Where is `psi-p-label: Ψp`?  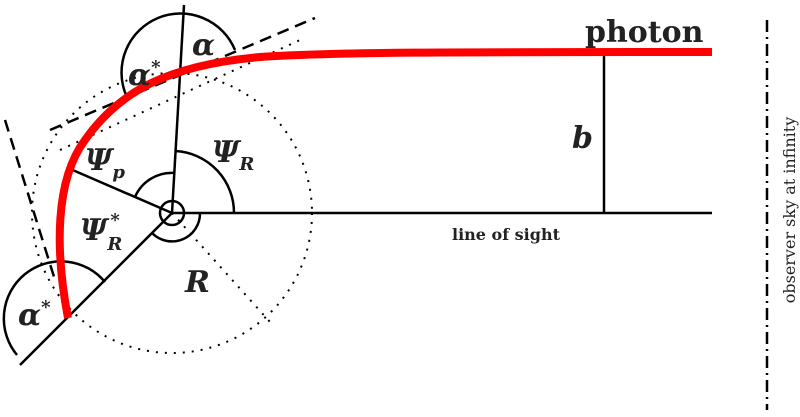 psi-p-label: Ψp is located at coordinates (105, 163).